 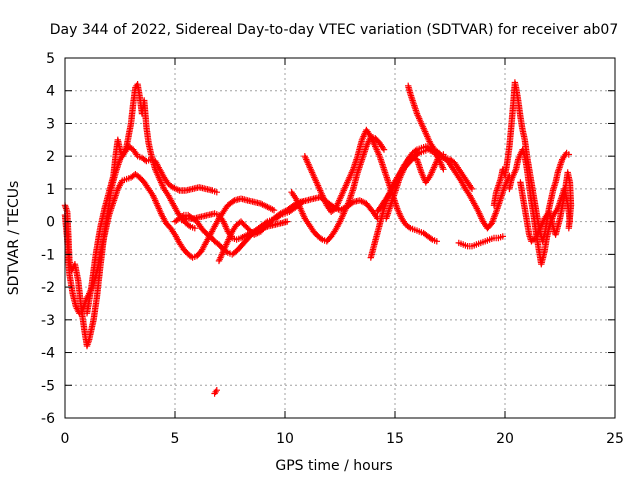 I want to click on x-tick-label: 10, so click(x=285, y=439).